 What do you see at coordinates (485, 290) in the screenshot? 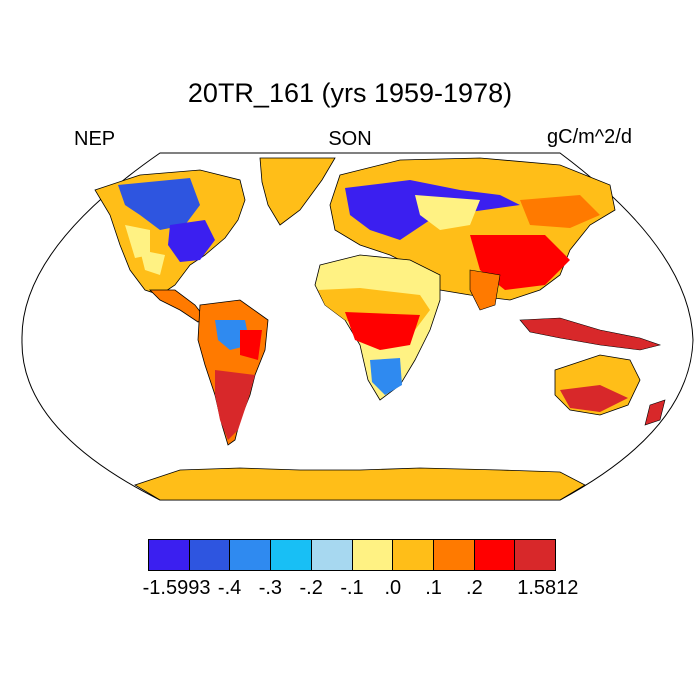
I see `india` at bounding box center [485, 290].